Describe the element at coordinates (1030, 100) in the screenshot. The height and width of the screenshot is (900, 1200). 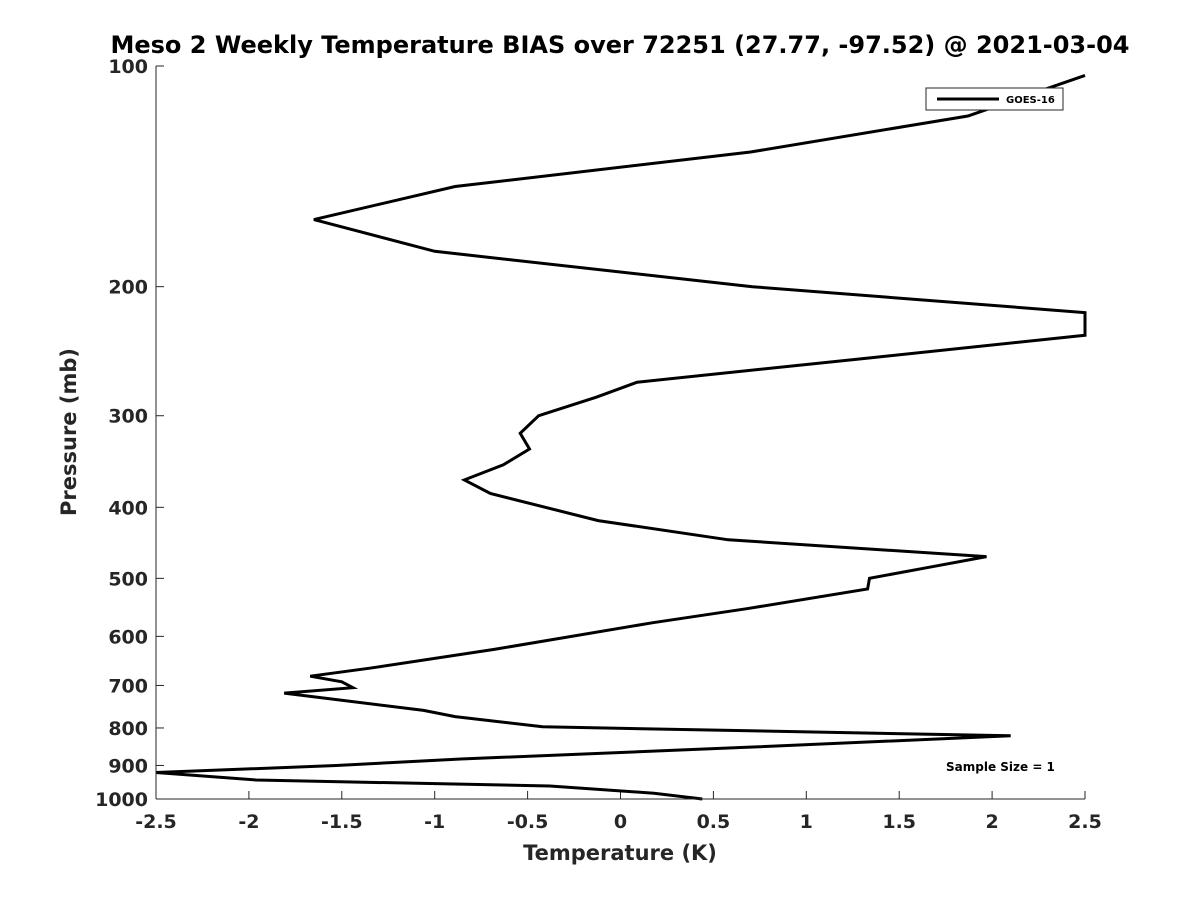
I see `legend-label-goes16: GOES-16` at that location.